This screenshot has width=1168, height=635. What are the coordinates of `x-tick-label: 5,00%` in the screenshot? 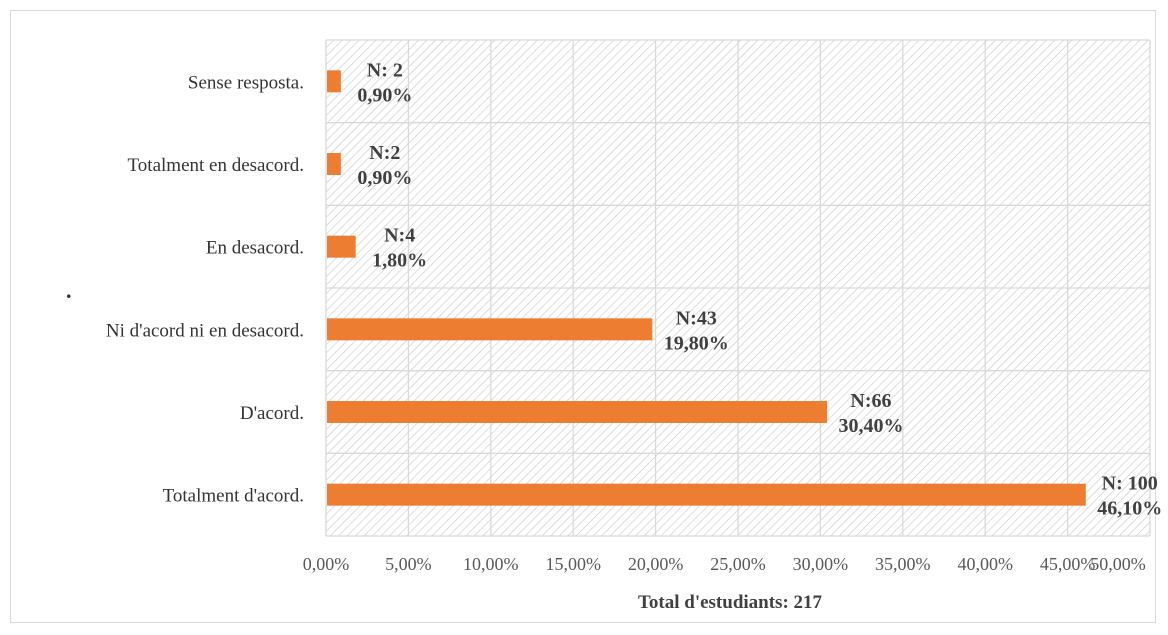 It's located at (408, 564).